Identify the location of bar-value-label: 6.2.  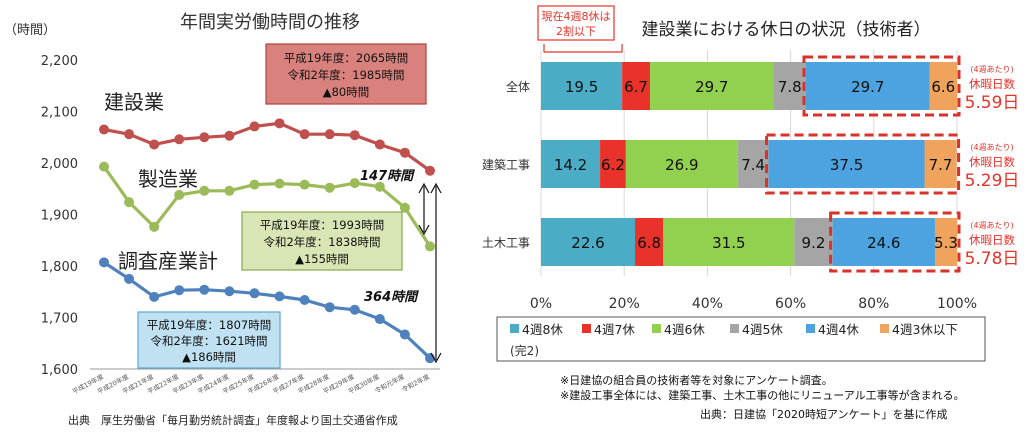
(613, 165).